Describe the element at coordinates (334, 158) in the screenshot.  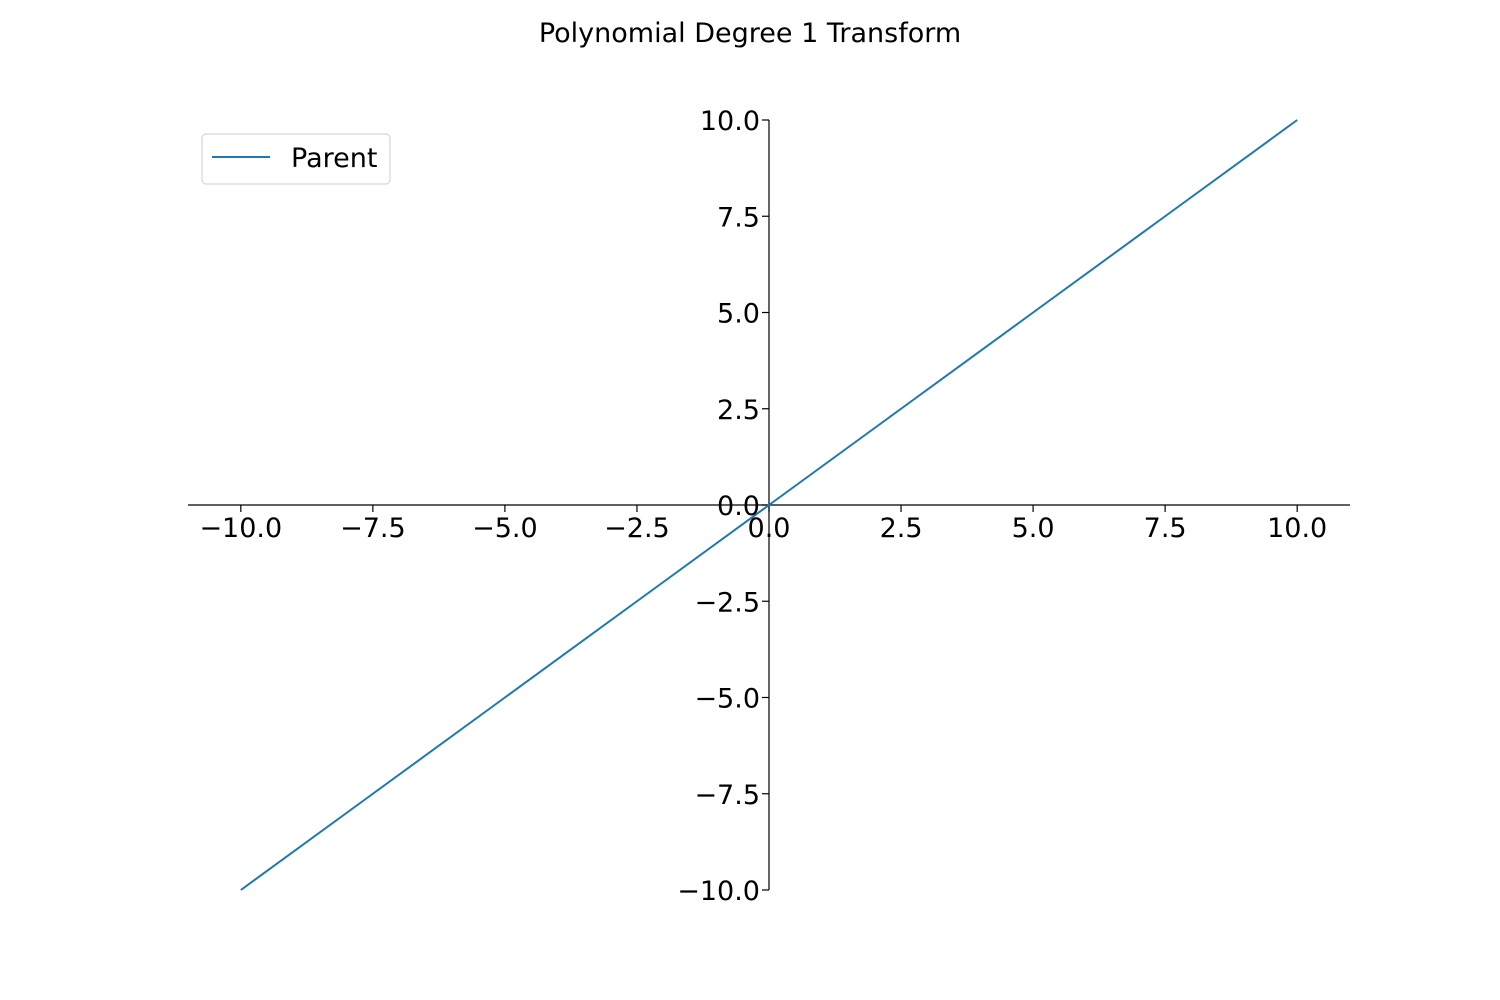
I see `legend-label-parent: Parent` at that location.